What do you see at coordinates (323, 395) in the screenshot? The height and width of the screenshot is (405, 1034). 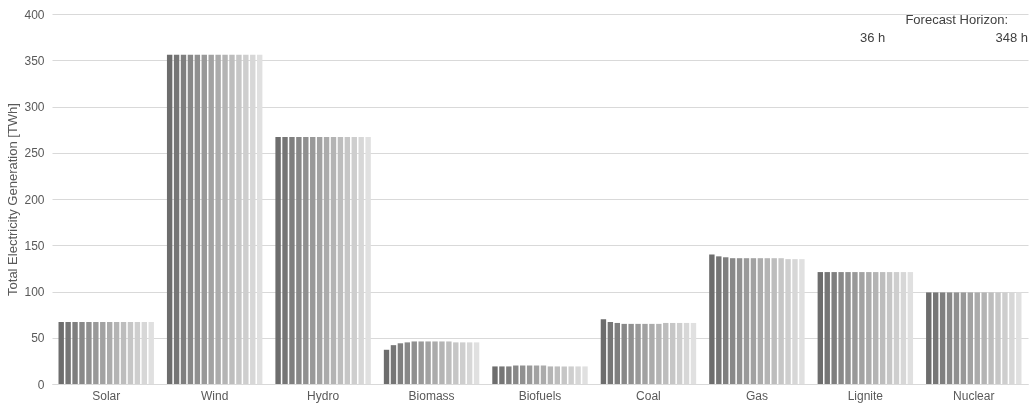 I see `x-tick-label: Hydro` at bounding box center [323, 395].